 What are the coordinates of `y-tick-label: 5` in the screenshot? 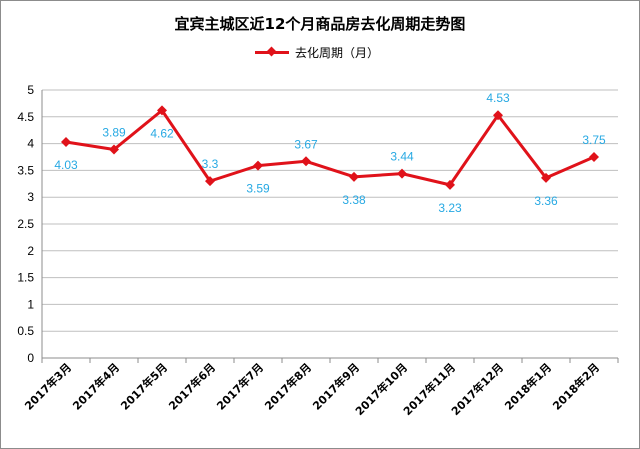 It's located at (30, 90).